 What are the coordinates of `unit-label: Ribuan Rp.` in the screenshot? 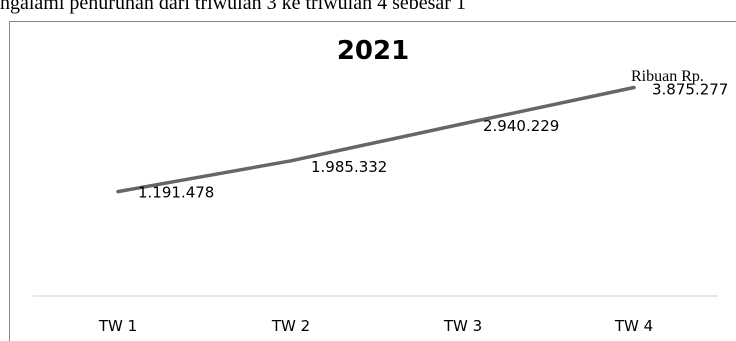 It's located at (667, 76).